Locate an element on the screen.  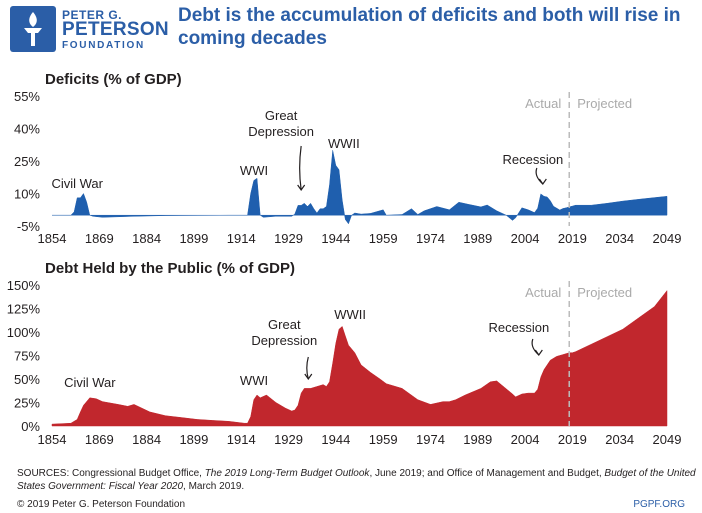
y-tick-label: 40% is located at coordinates (27, 129).